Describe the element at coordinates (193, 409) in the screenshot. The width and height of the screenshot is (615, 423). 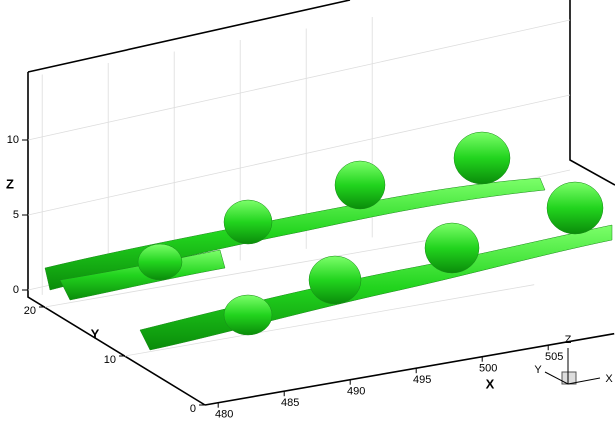
I see `y-tick-label: 0` at that location.